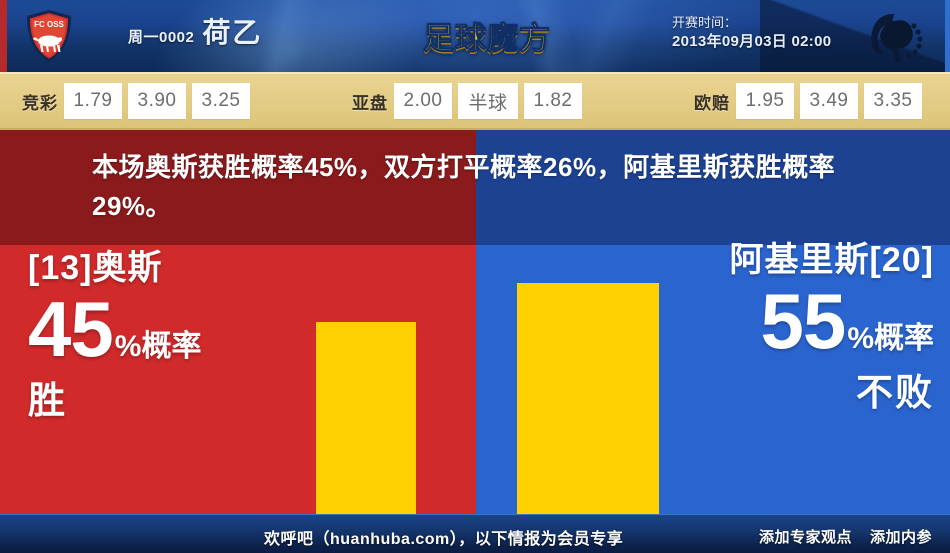 The width and height of the screenshot is (950, 553). What do you see at coordinates (890, 339) in the screenshot?
I see `away-probability-unit: %概率` at bounding box center [890, 339].